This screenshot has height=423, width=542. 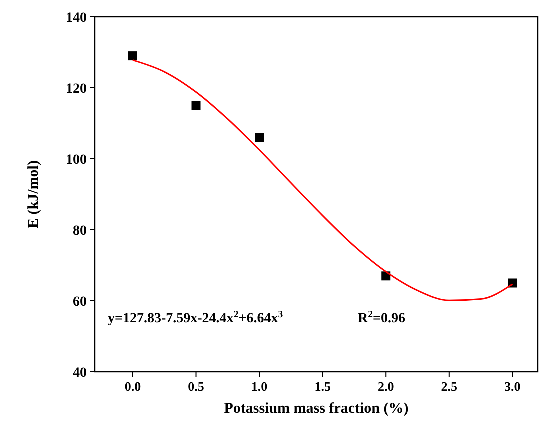 What do you see at coordinates (512, 386) in the screenshot?
I see `x-tick-label: 3.0` at bounding box center [512, 386].